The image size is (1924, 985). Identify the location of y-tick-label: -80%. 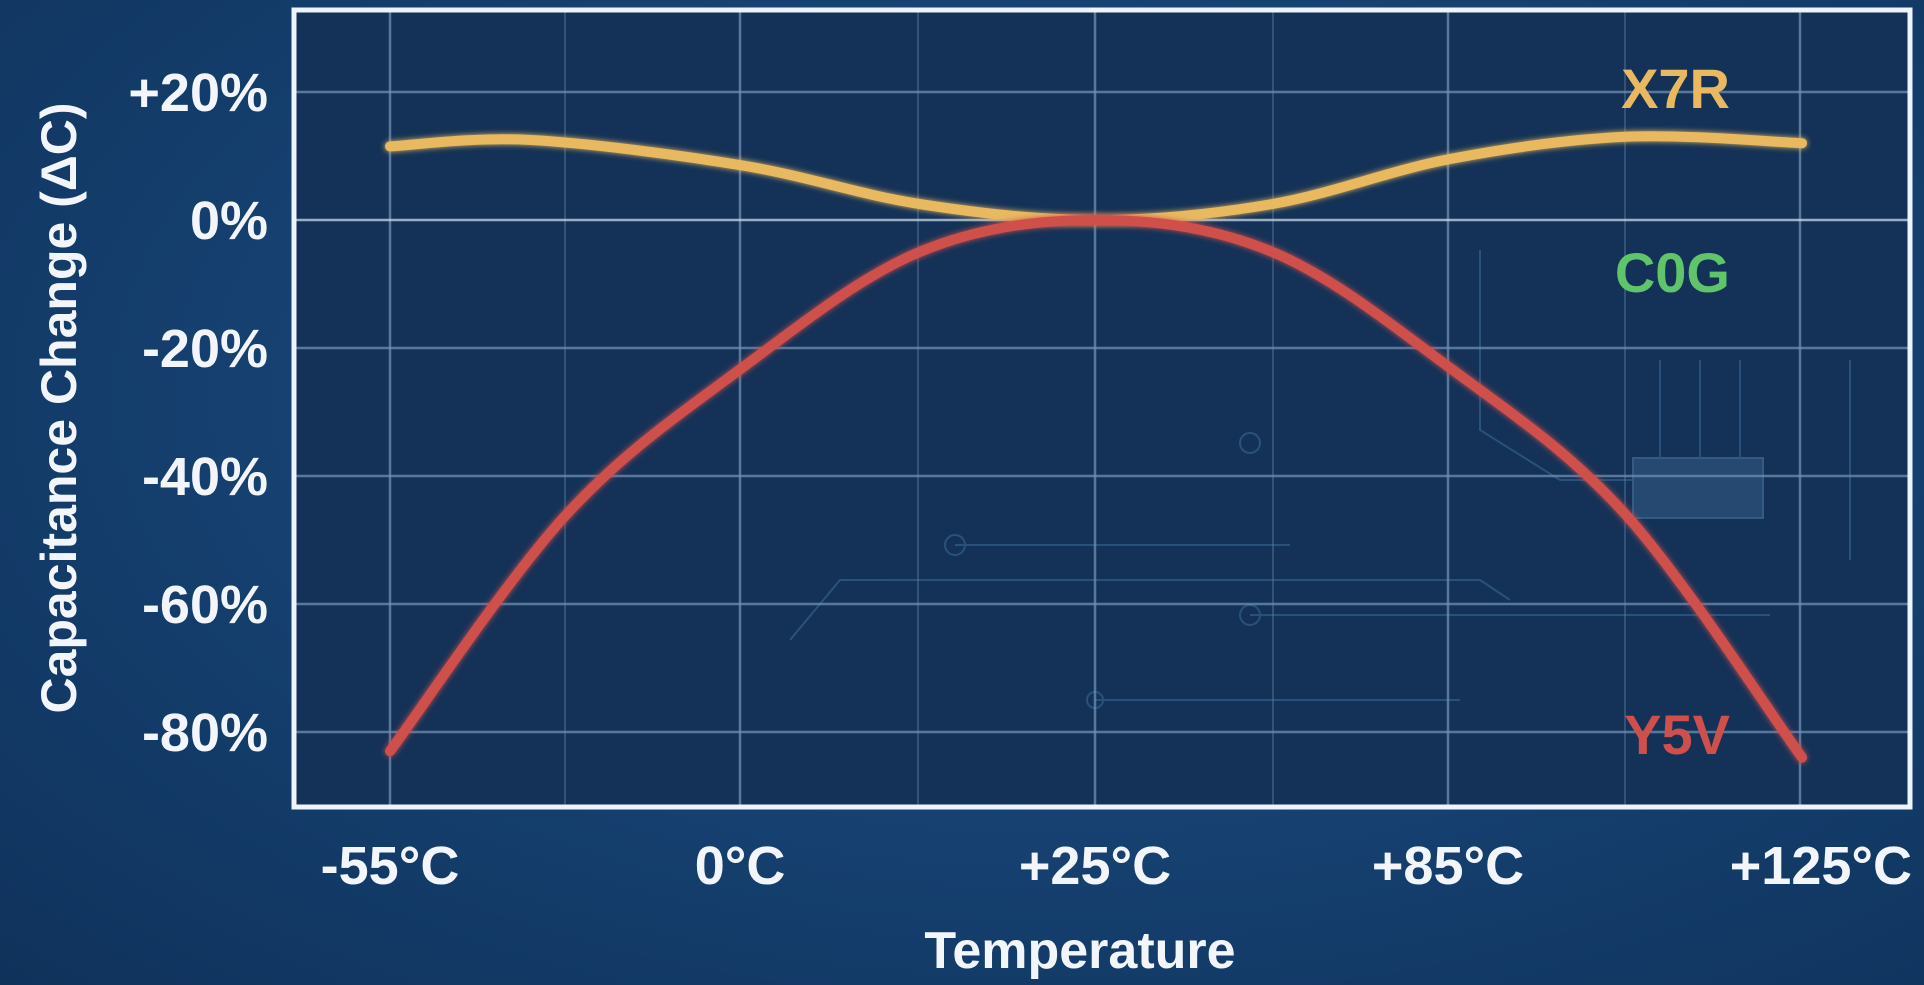
(205, 733).